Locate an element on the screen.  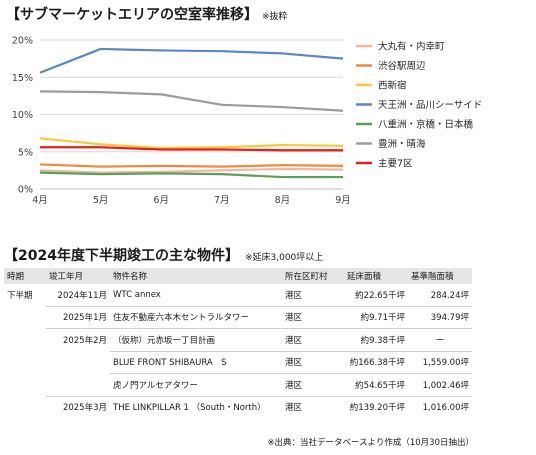
x-tick-label: 4月 is located at coordinates (40, 200).